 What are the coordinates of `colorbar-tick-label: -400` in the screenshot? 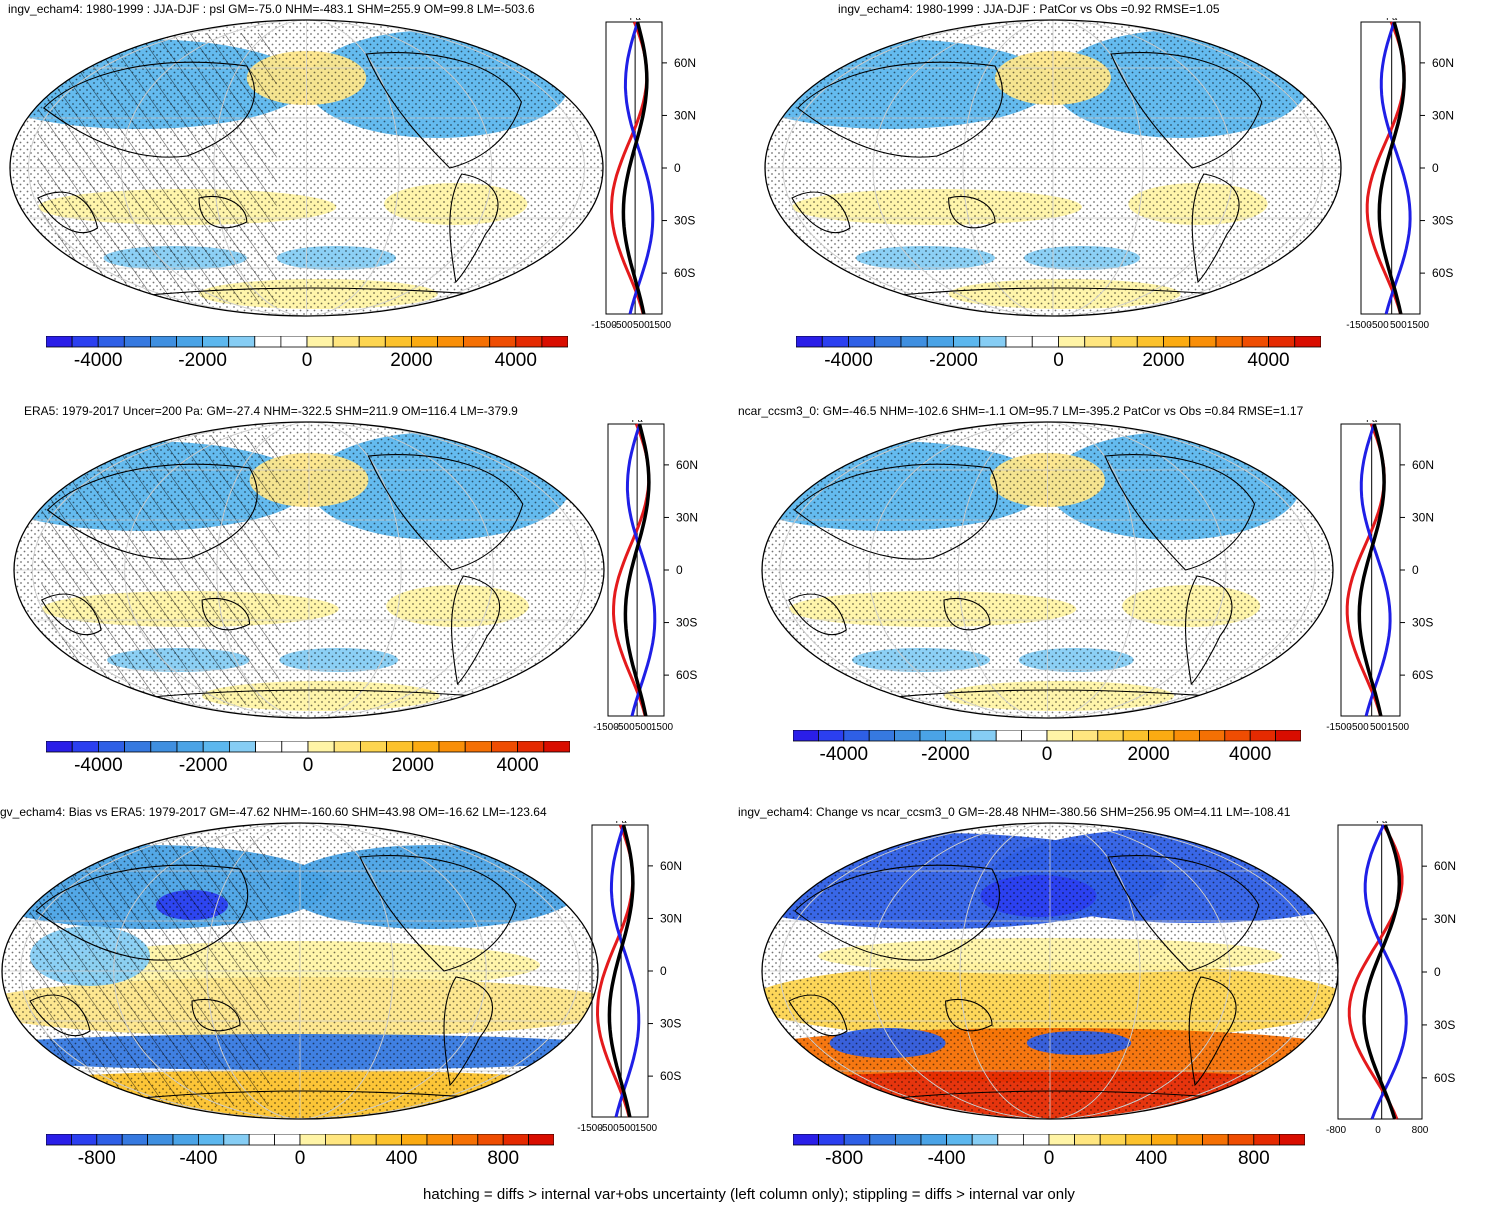 It's located at (198, 1158).